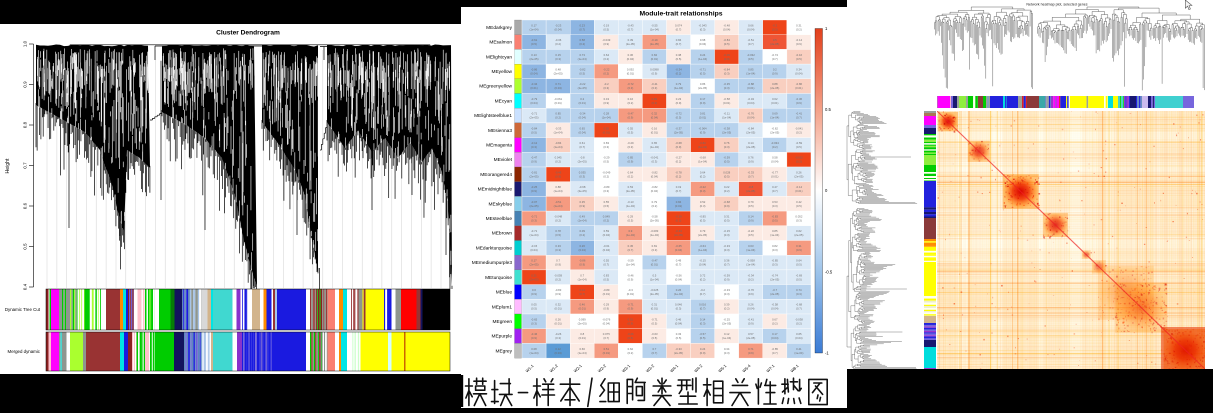 This screenshot has width=1213, height=413. I want to click on svg-text: 0.28, so click(607, 114).